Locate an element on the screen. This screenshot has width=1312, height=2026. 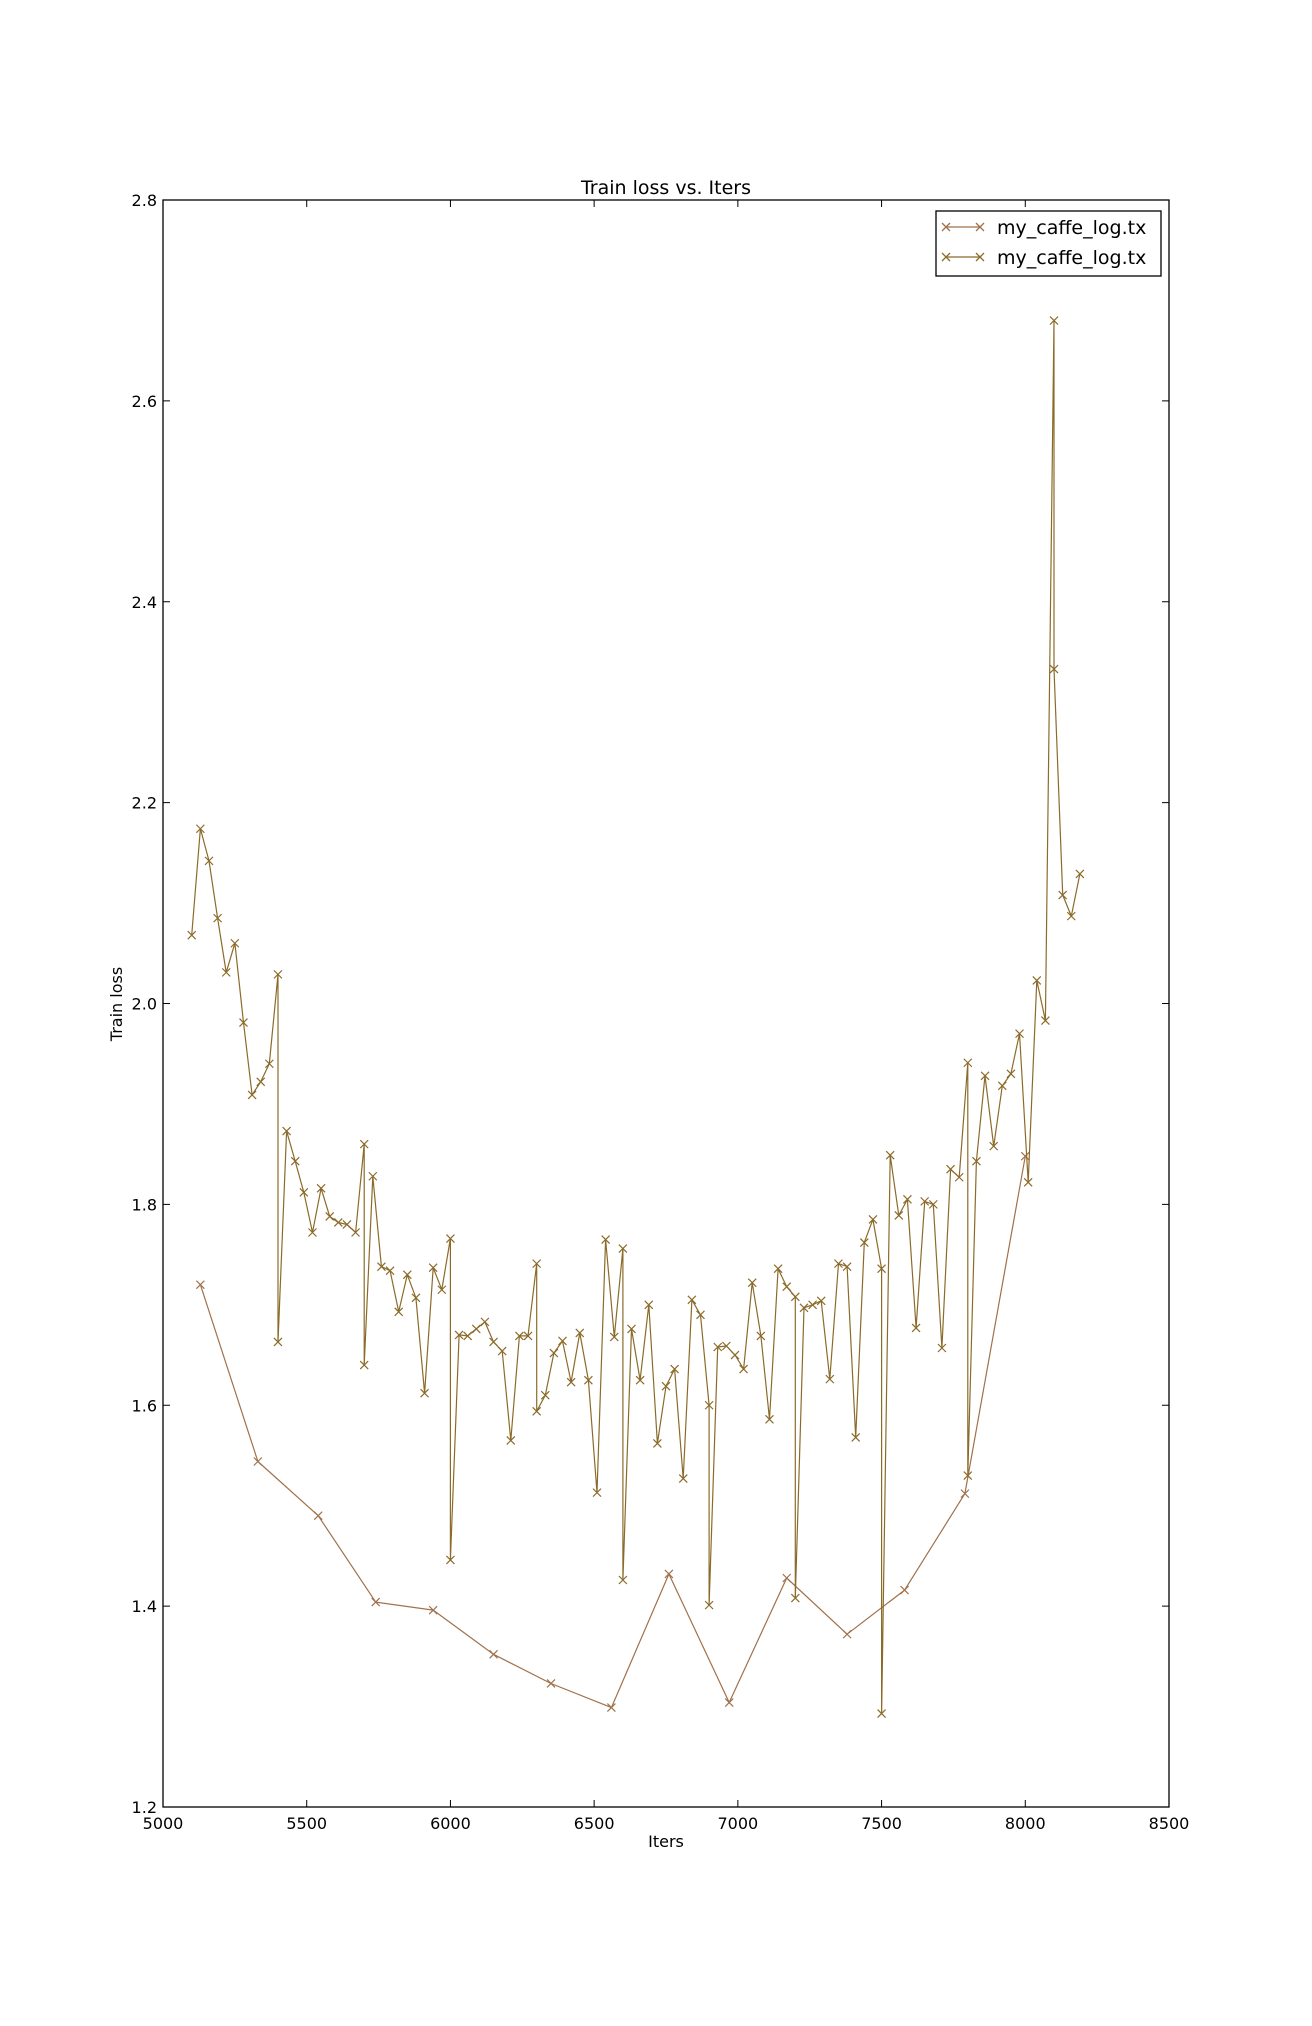
x-tick-label: 7500 is located at coordinates (881, 1823).